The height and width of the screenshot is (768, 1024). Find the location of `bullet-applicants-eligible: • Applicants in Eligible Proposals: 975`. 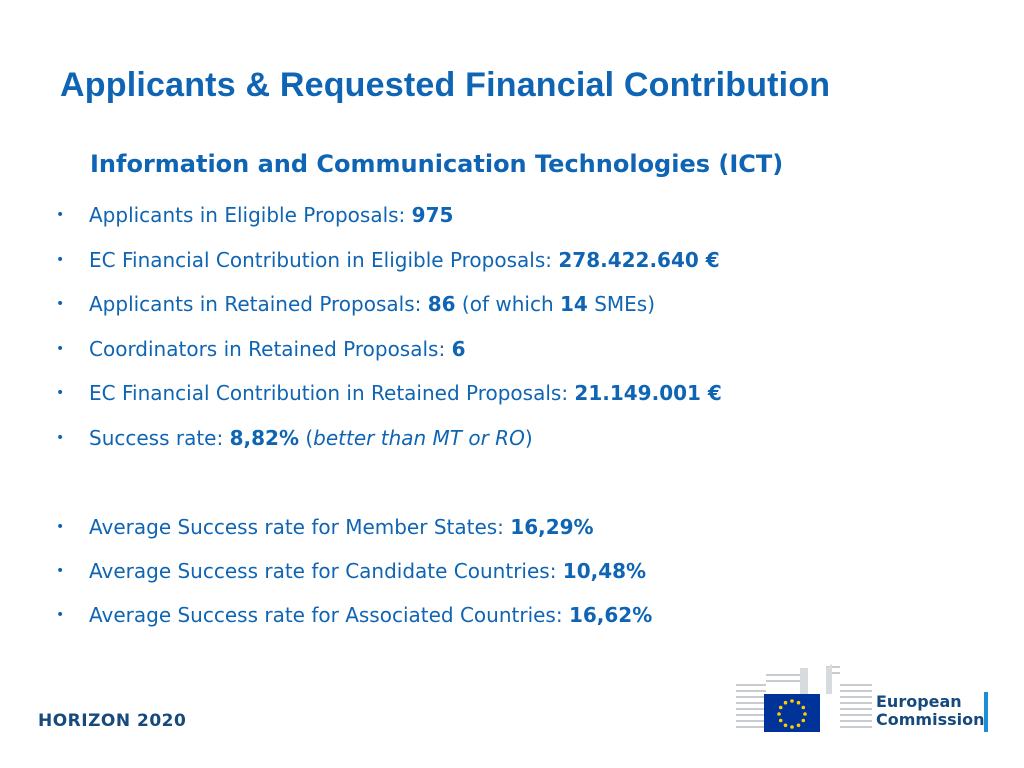

bullet-applicants-eligible: • Applicants in Eligible Proposals: 975 is located at coordinates (254, 215).